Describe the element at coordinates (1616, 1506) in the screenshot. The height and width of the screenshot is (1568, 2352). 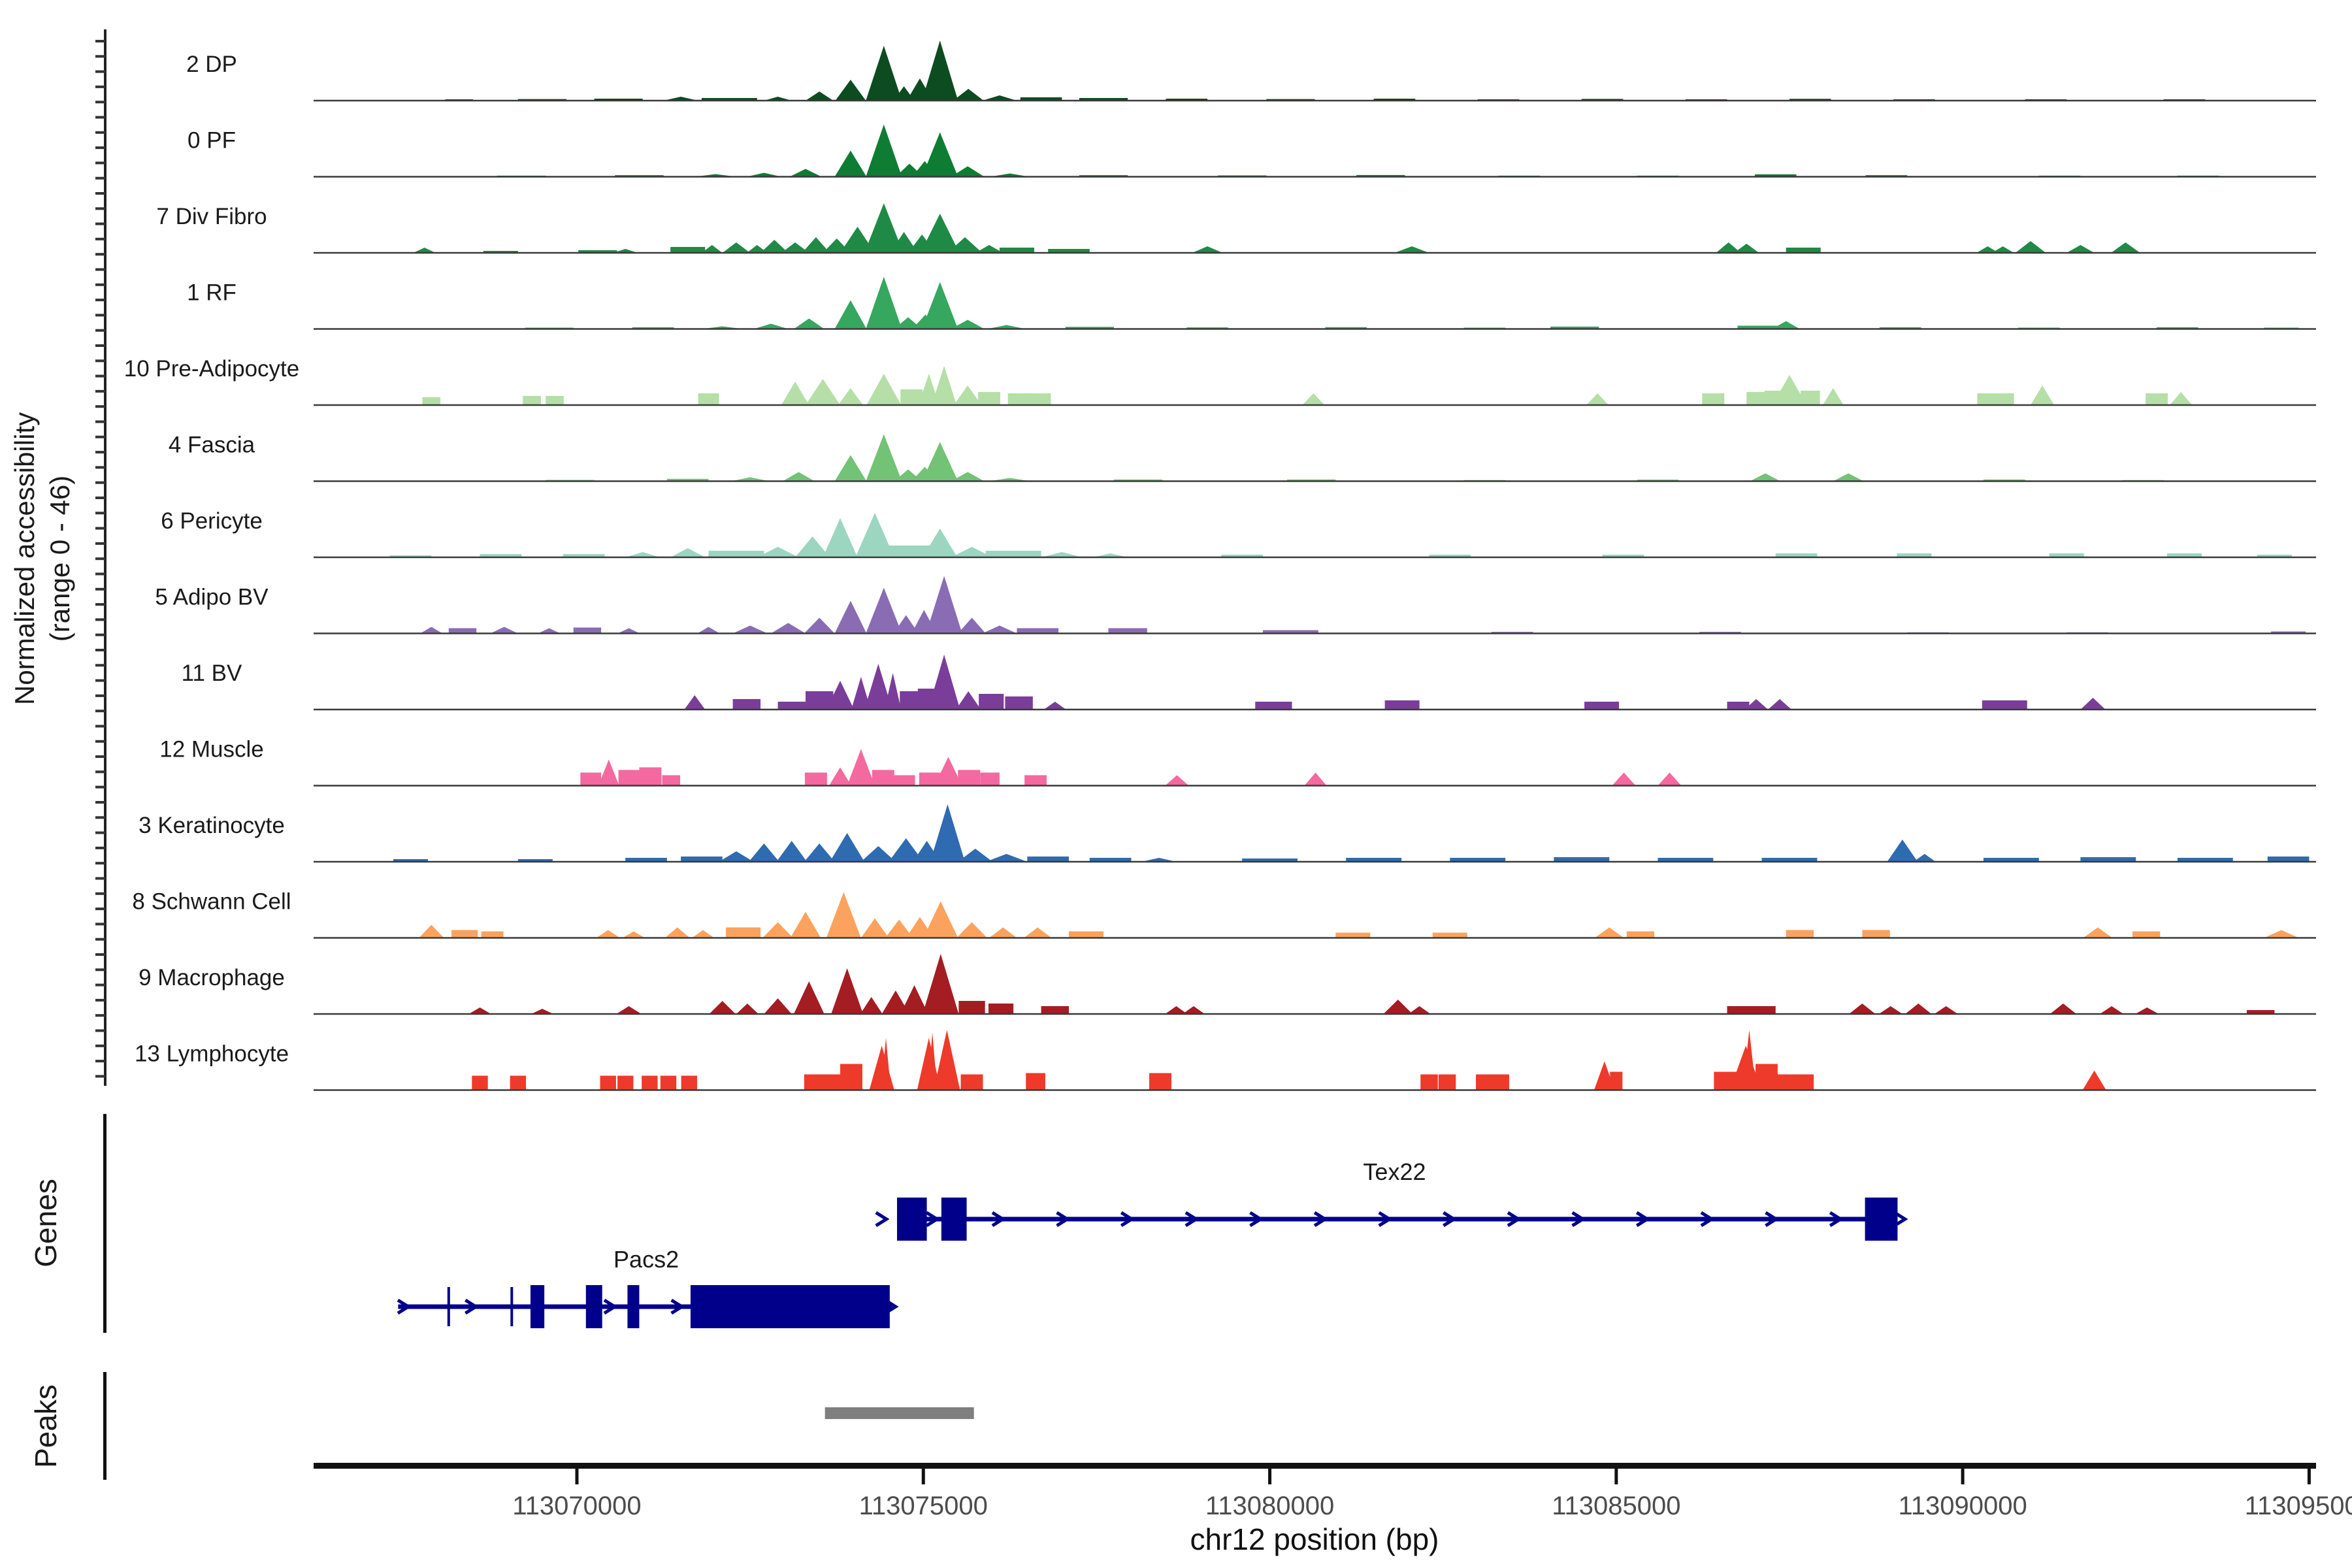
I see `x-axis-tick-label: 113085000` at that location.